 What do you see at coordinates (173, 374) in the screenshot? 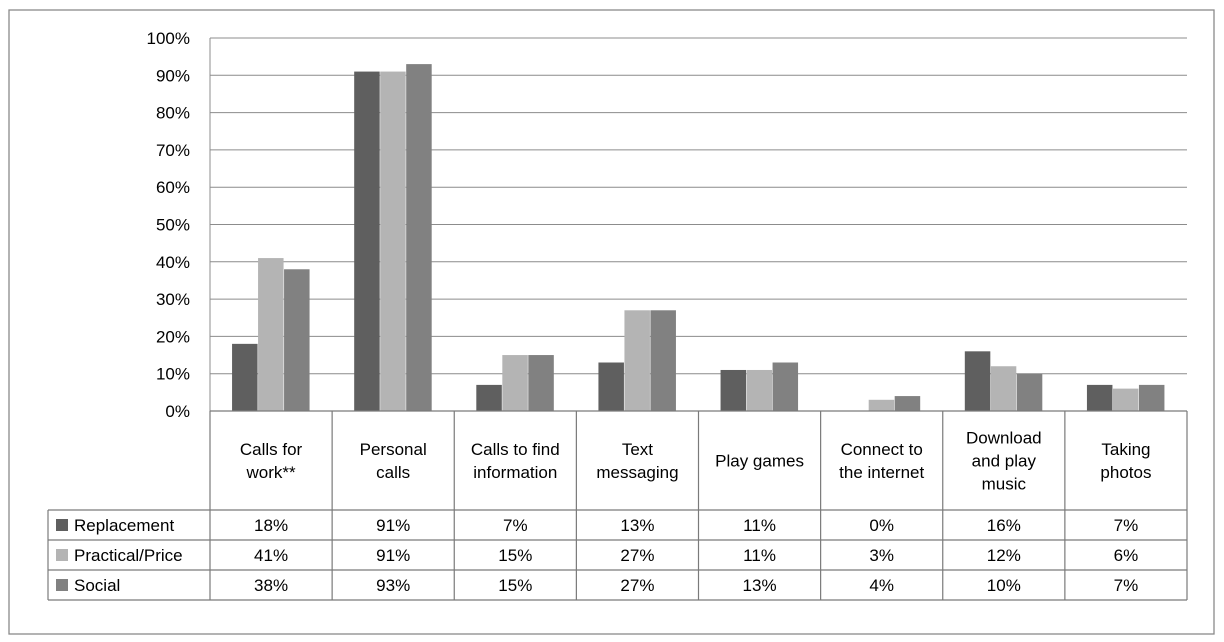
I see `y-tick-label: 10%` at bounding box center [173, 374].